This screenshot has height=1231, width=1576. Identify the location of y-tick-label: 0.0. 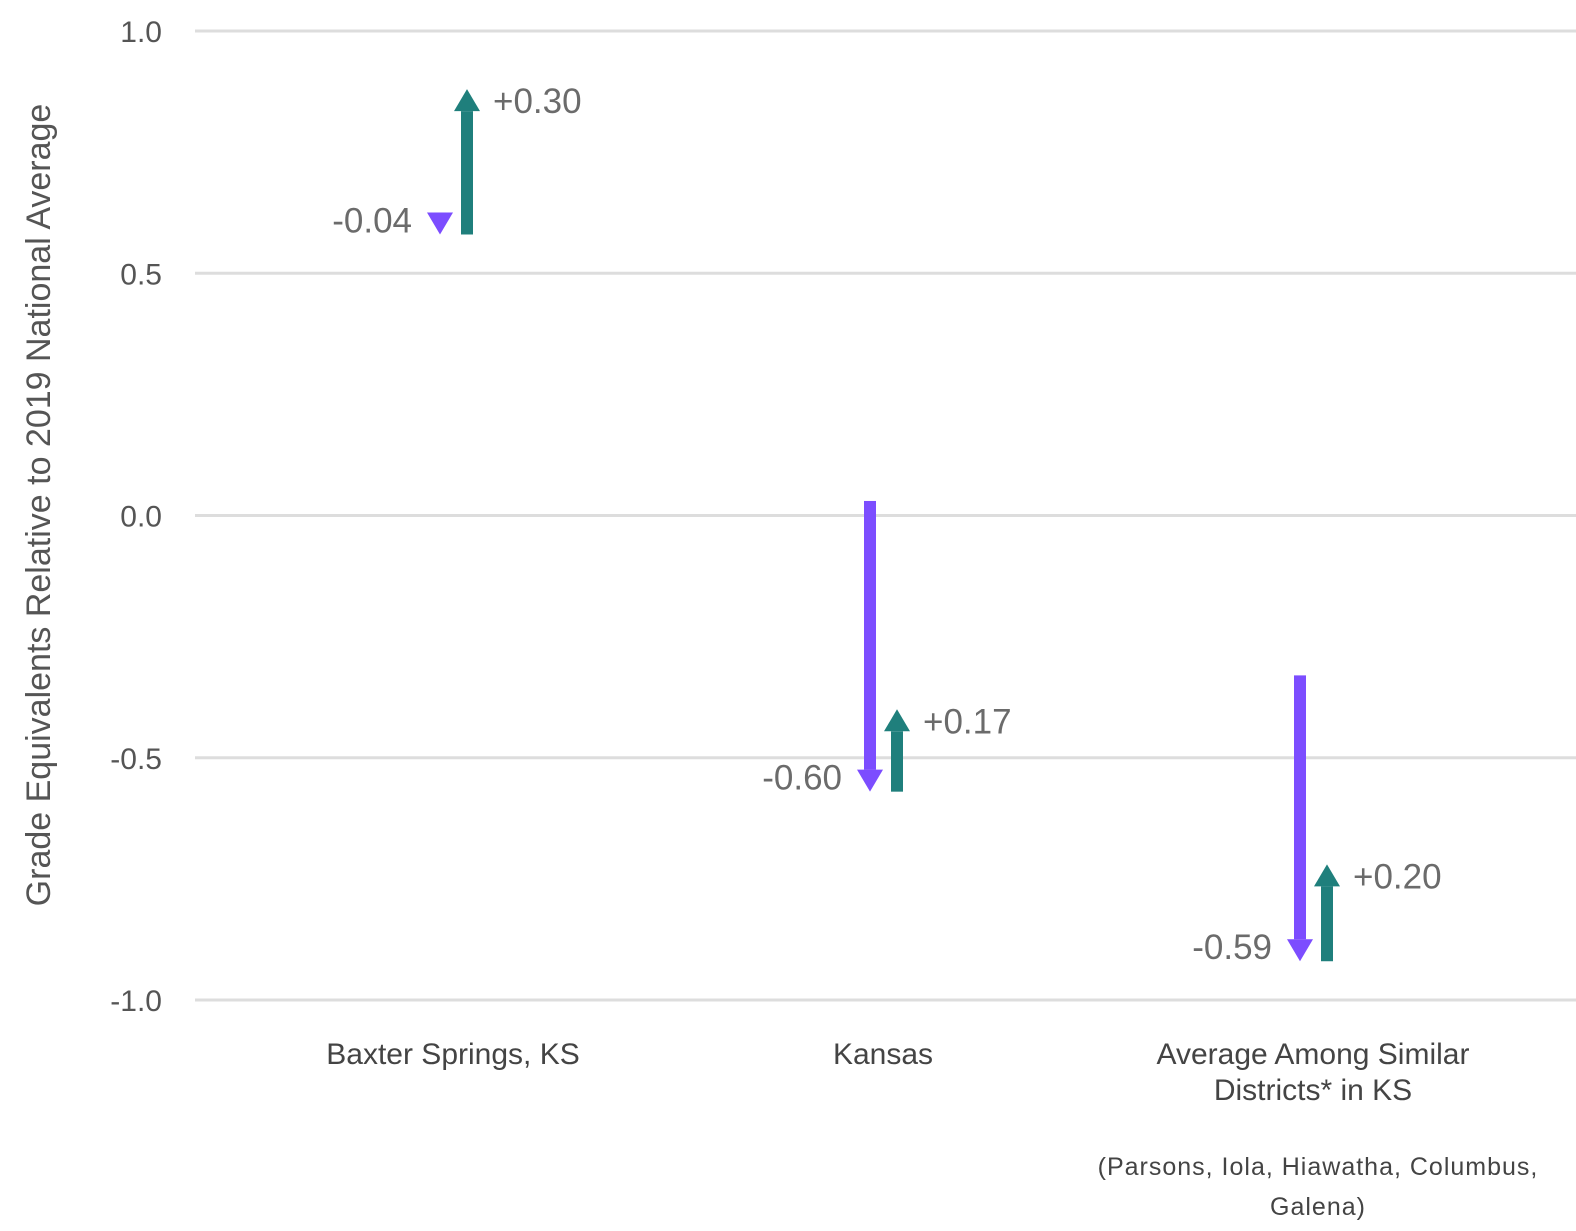
(141, 517).